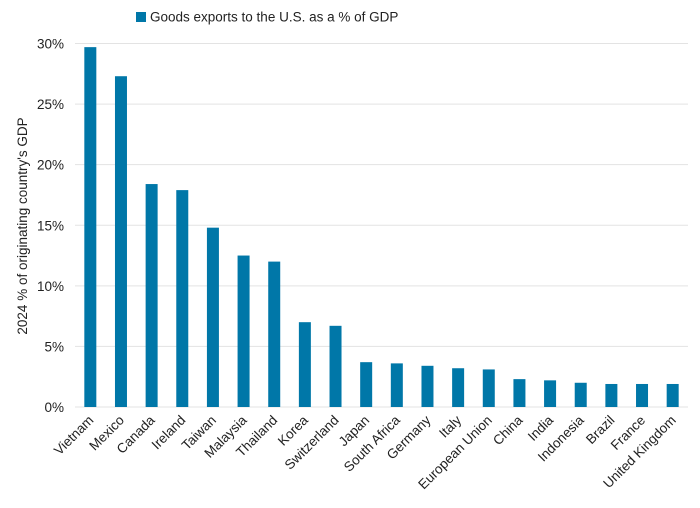 The height and width of the screenshot is (508, 700). Describe the element at coordinates (182, 298) in the screenshot. I see `bar-ireland` at that location.